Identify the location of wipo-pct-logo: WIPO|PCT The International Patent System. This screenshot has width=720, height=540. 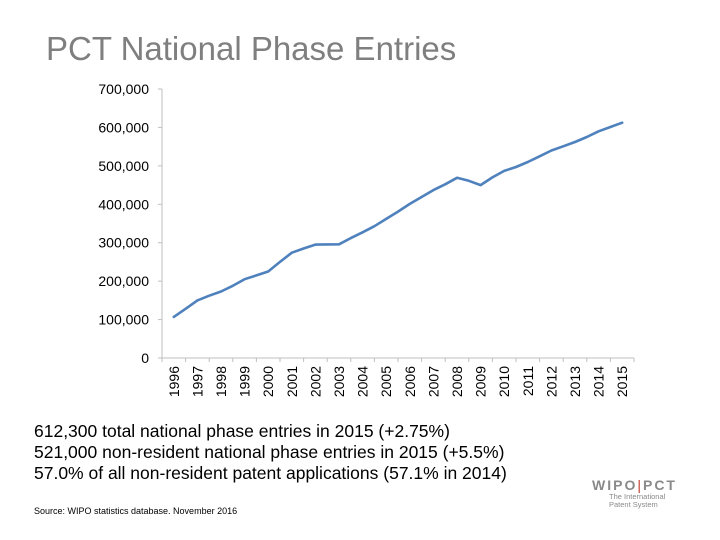
(647, 493).